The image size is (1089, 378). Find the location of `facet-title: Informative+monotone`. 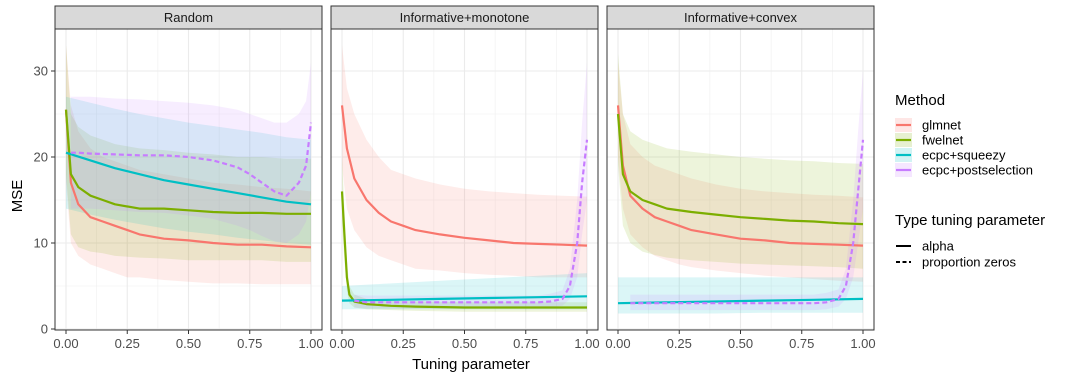

facet-title: Informative+monotone is located at coordinates (465, 17).